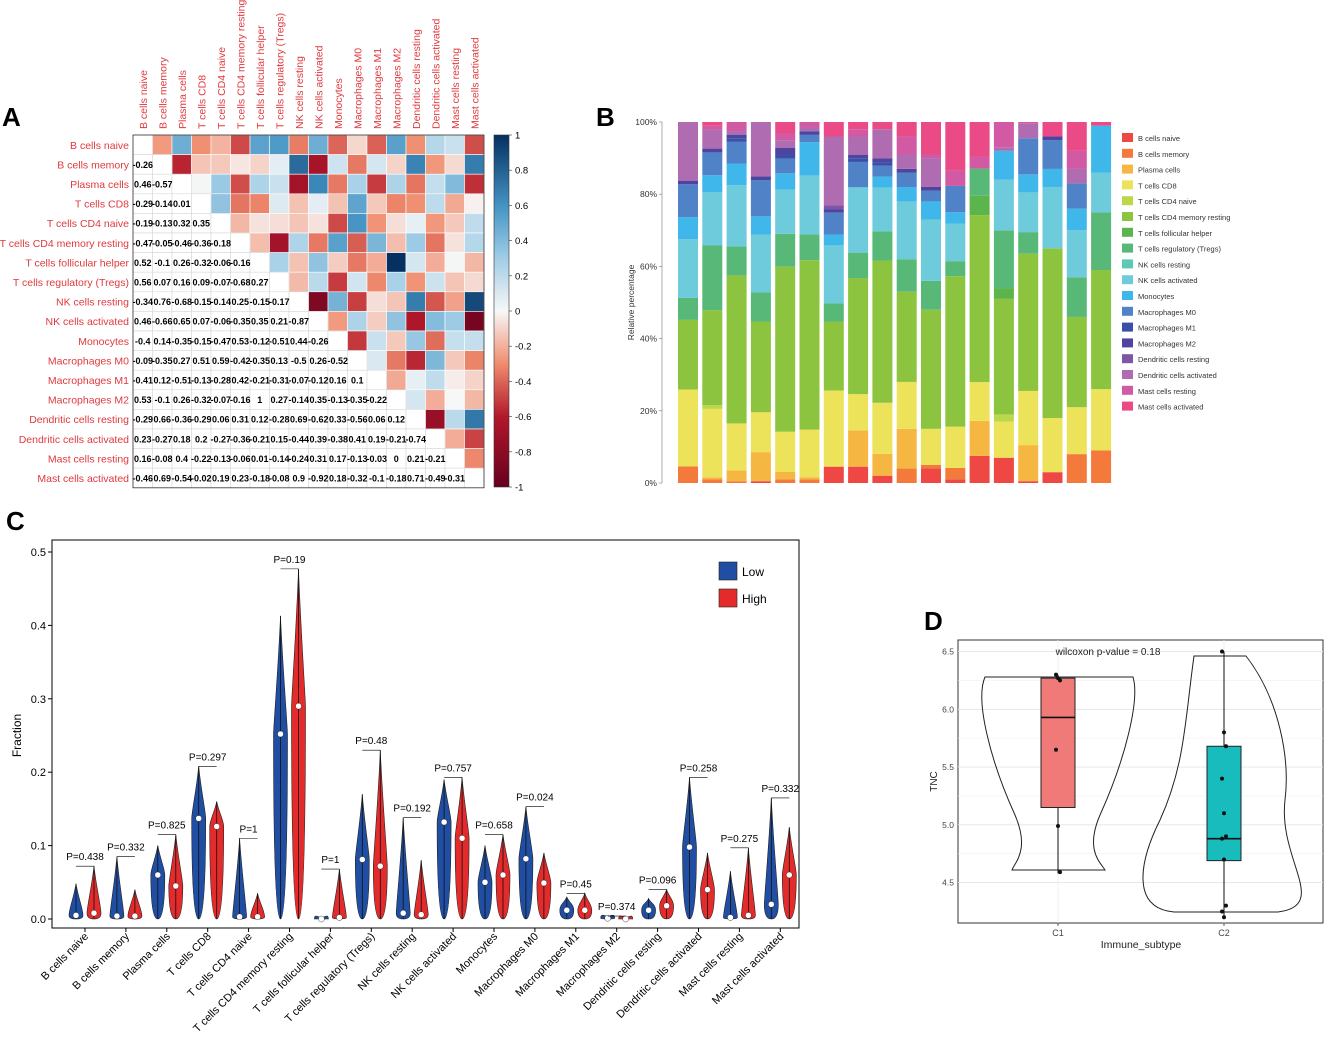 Image resolution: width=1326 pixels, height=1042 pixels. Describe the element at coordinates (259, 341) in the screenshot. I see `correlation-value: -0.12` at that location.